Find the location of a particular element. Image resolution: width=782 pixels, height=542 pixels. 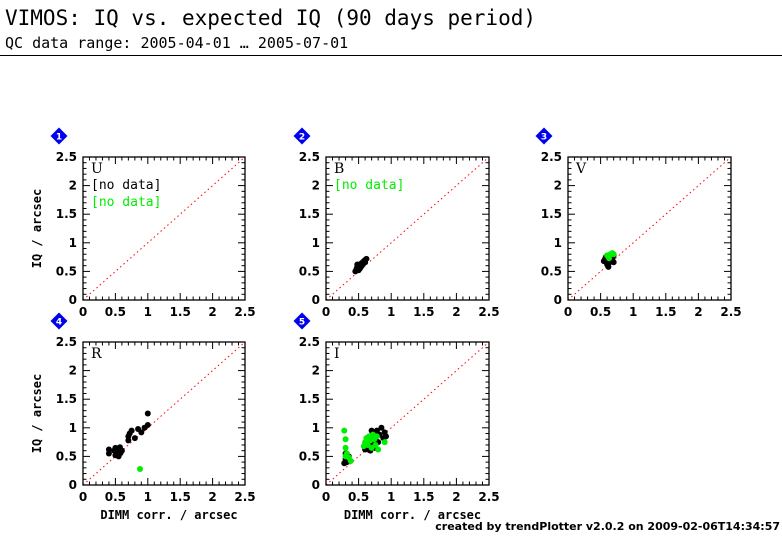

panel-band-label: V is located at coordinates (581, 169).